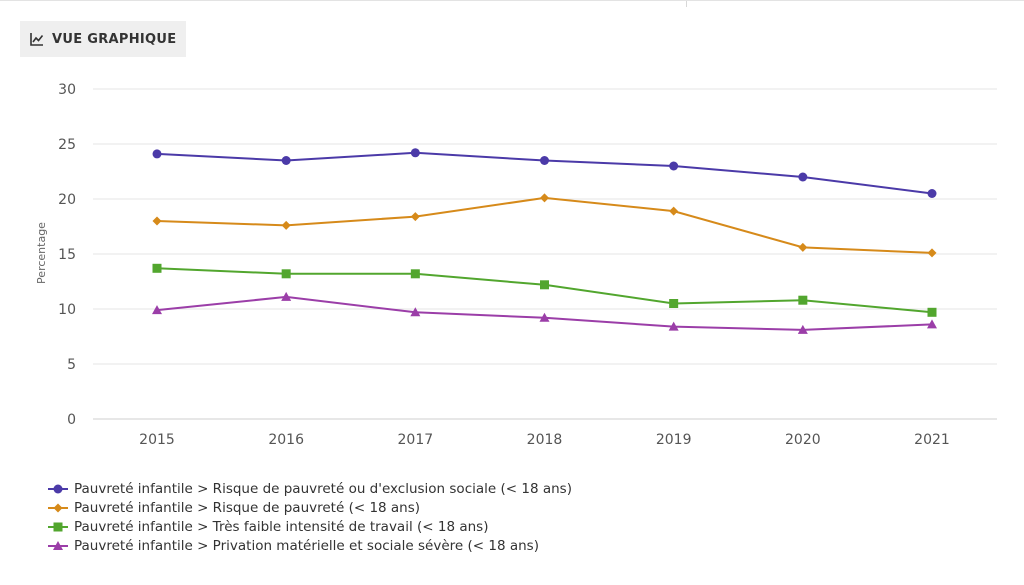 The image size is (1024, 585). What do you see at coordinates (71, 420) in the screenshot?
I see `y-tick-label: 0` at bounding box center [71, 420].